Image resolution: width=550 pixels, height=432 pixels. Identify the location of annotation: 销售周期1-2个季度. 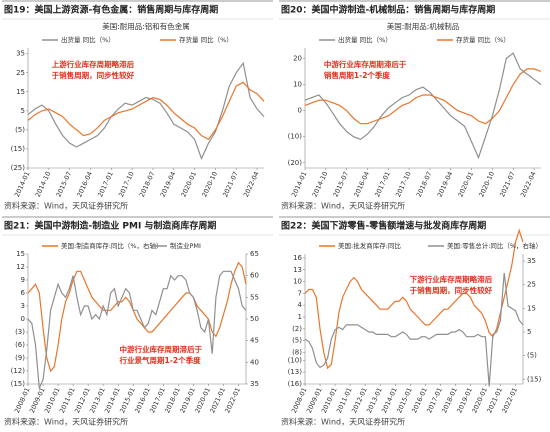
(357, 75).